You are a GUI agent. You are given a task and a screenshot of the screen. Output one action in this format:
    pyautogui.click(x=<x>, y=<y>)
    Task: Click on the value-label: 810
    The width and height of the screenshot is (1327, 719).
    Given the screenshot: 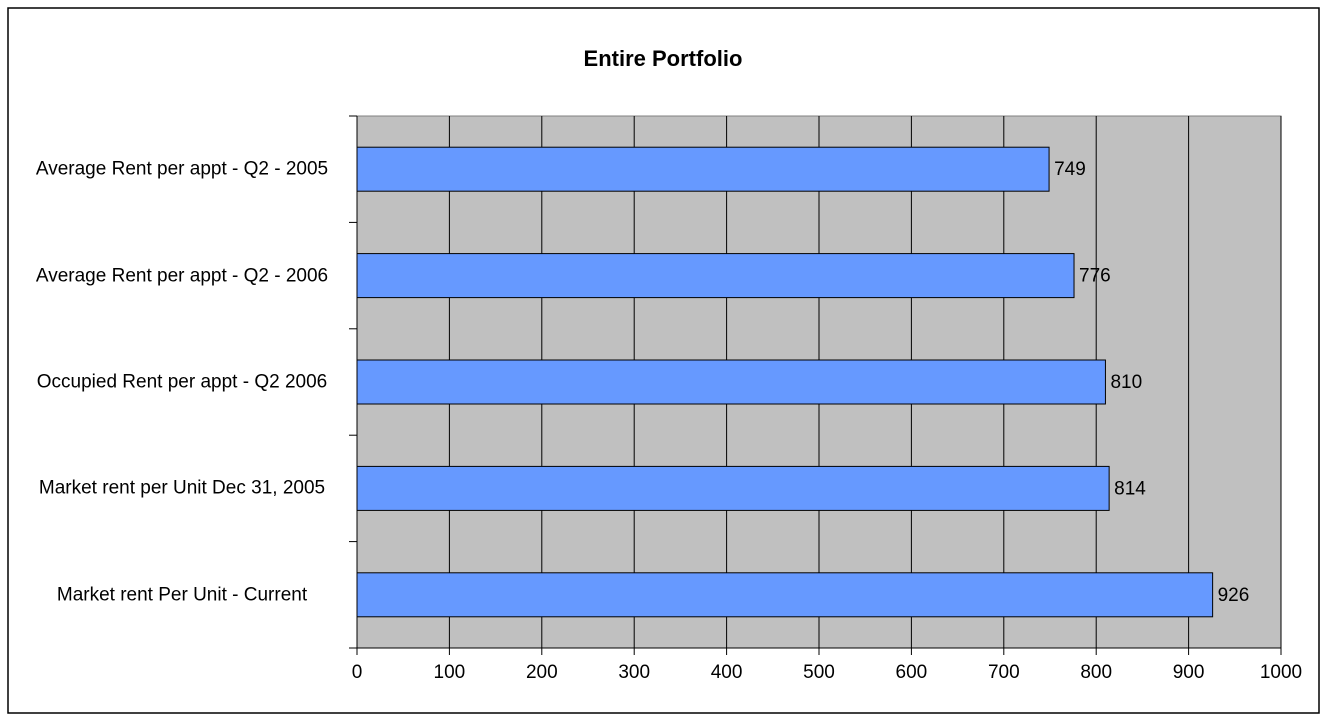 What is the action you would take?
    pyautogui.click(x=1126, y=382)
    